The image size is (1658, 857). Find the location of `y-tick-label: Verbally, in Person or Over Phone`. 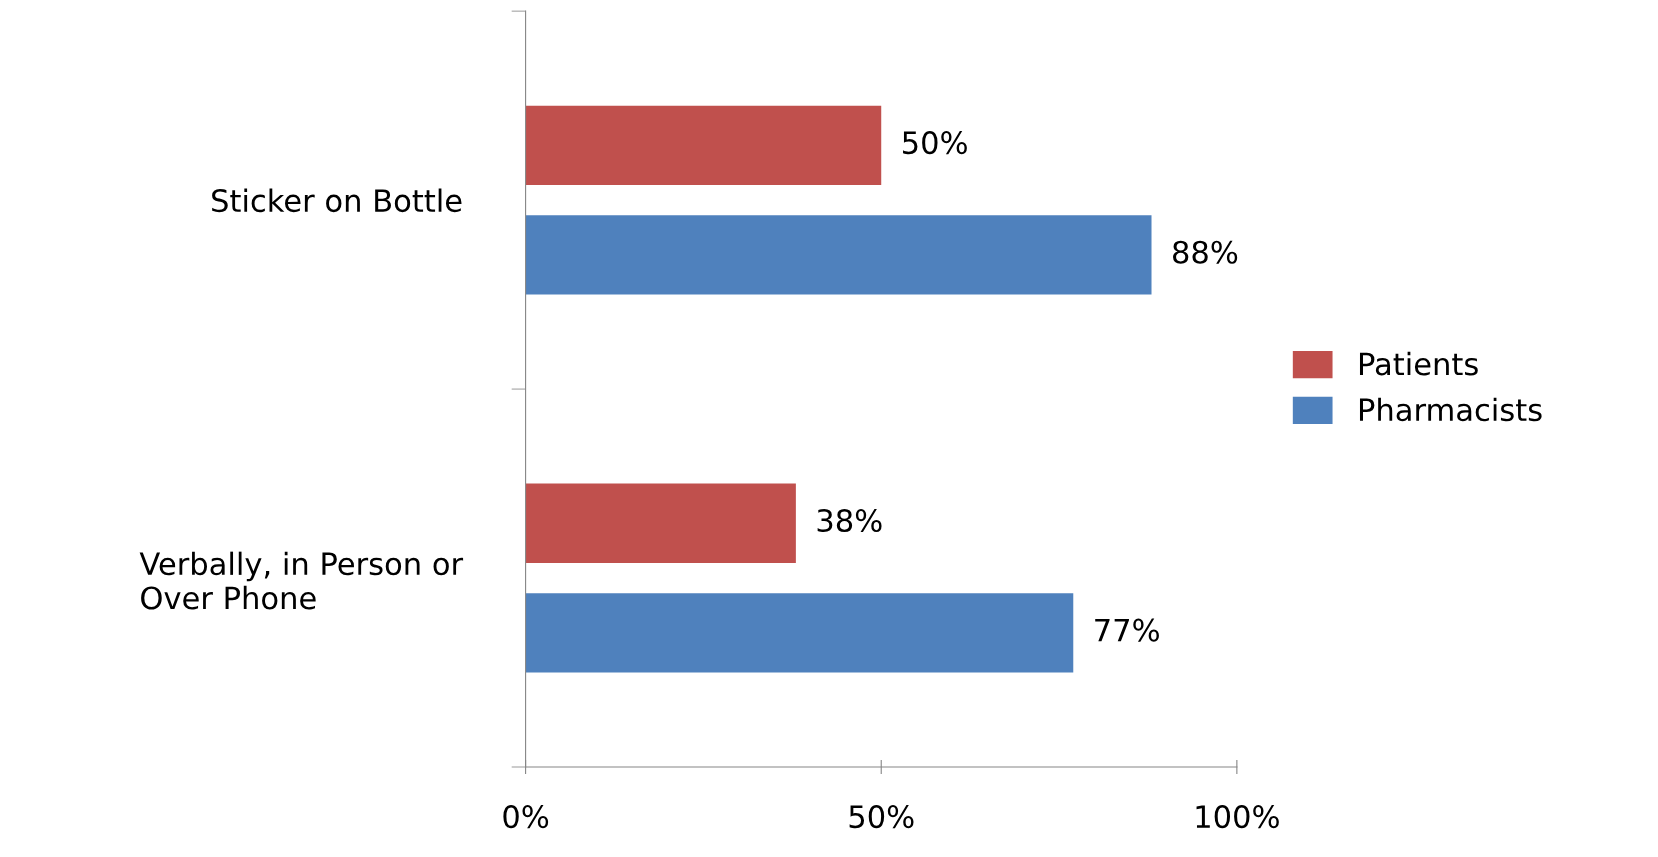

y-tick-label: Verbally, in Person or Over Phone is located at coordinates (301, 580).